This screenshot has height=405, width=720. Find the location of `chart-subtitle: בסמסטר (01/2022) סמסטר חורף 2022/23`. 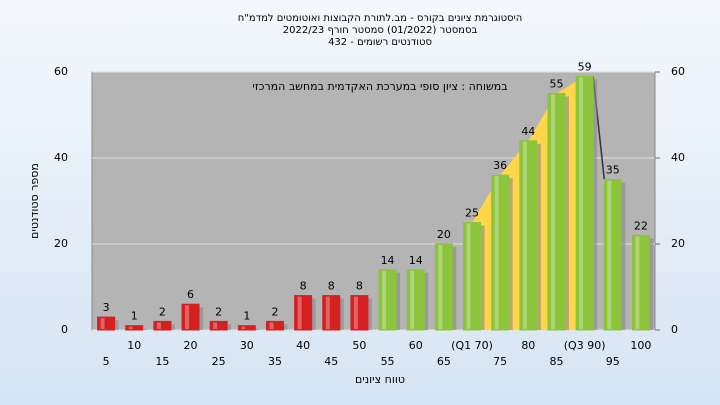

chart-subtitle: בסמסטר (01/2022) סמסטר חורף 2022/23 is located at coordinates (380, 30).